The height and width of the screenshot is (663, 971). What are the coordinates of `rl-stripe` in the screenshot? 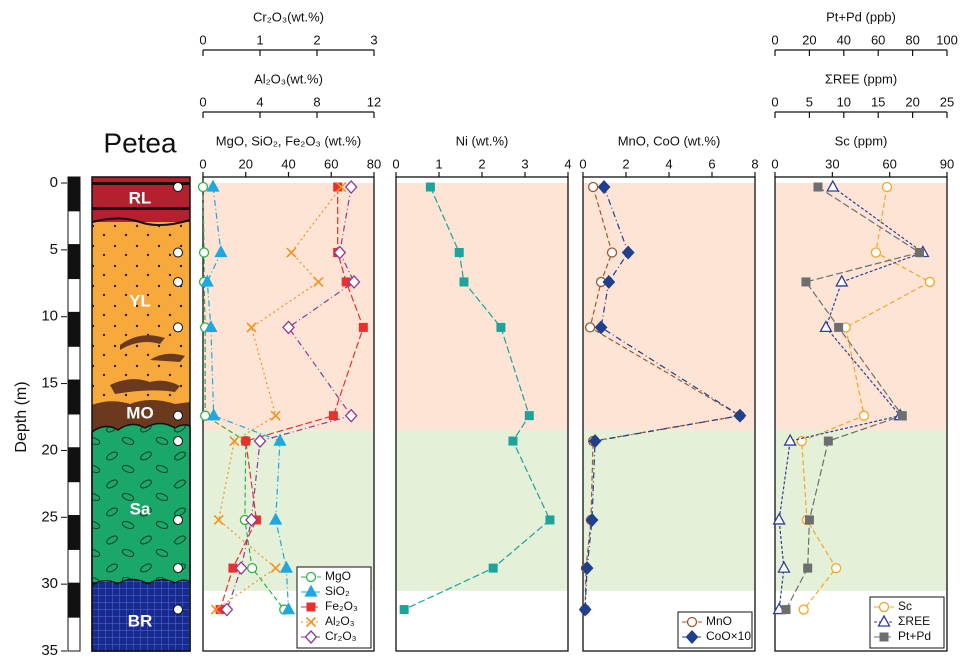 It's located at (141, 208).